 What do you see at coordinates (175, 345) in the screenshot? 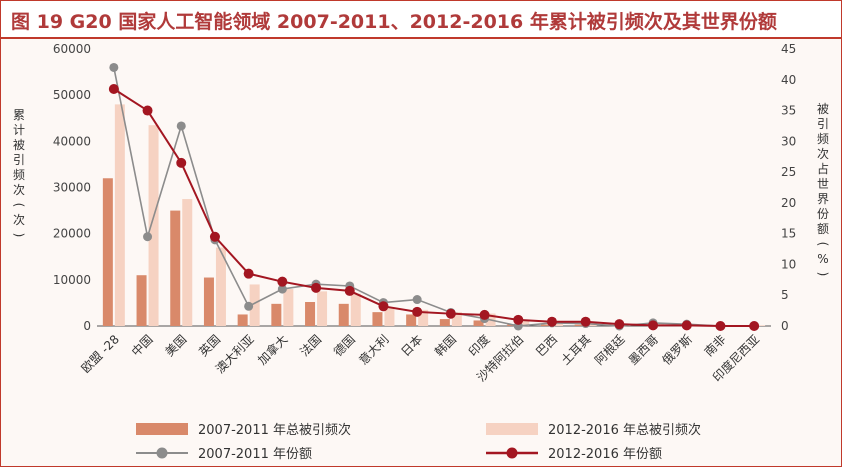
I see `category-label: 美国` at bounding box center [175, 345].